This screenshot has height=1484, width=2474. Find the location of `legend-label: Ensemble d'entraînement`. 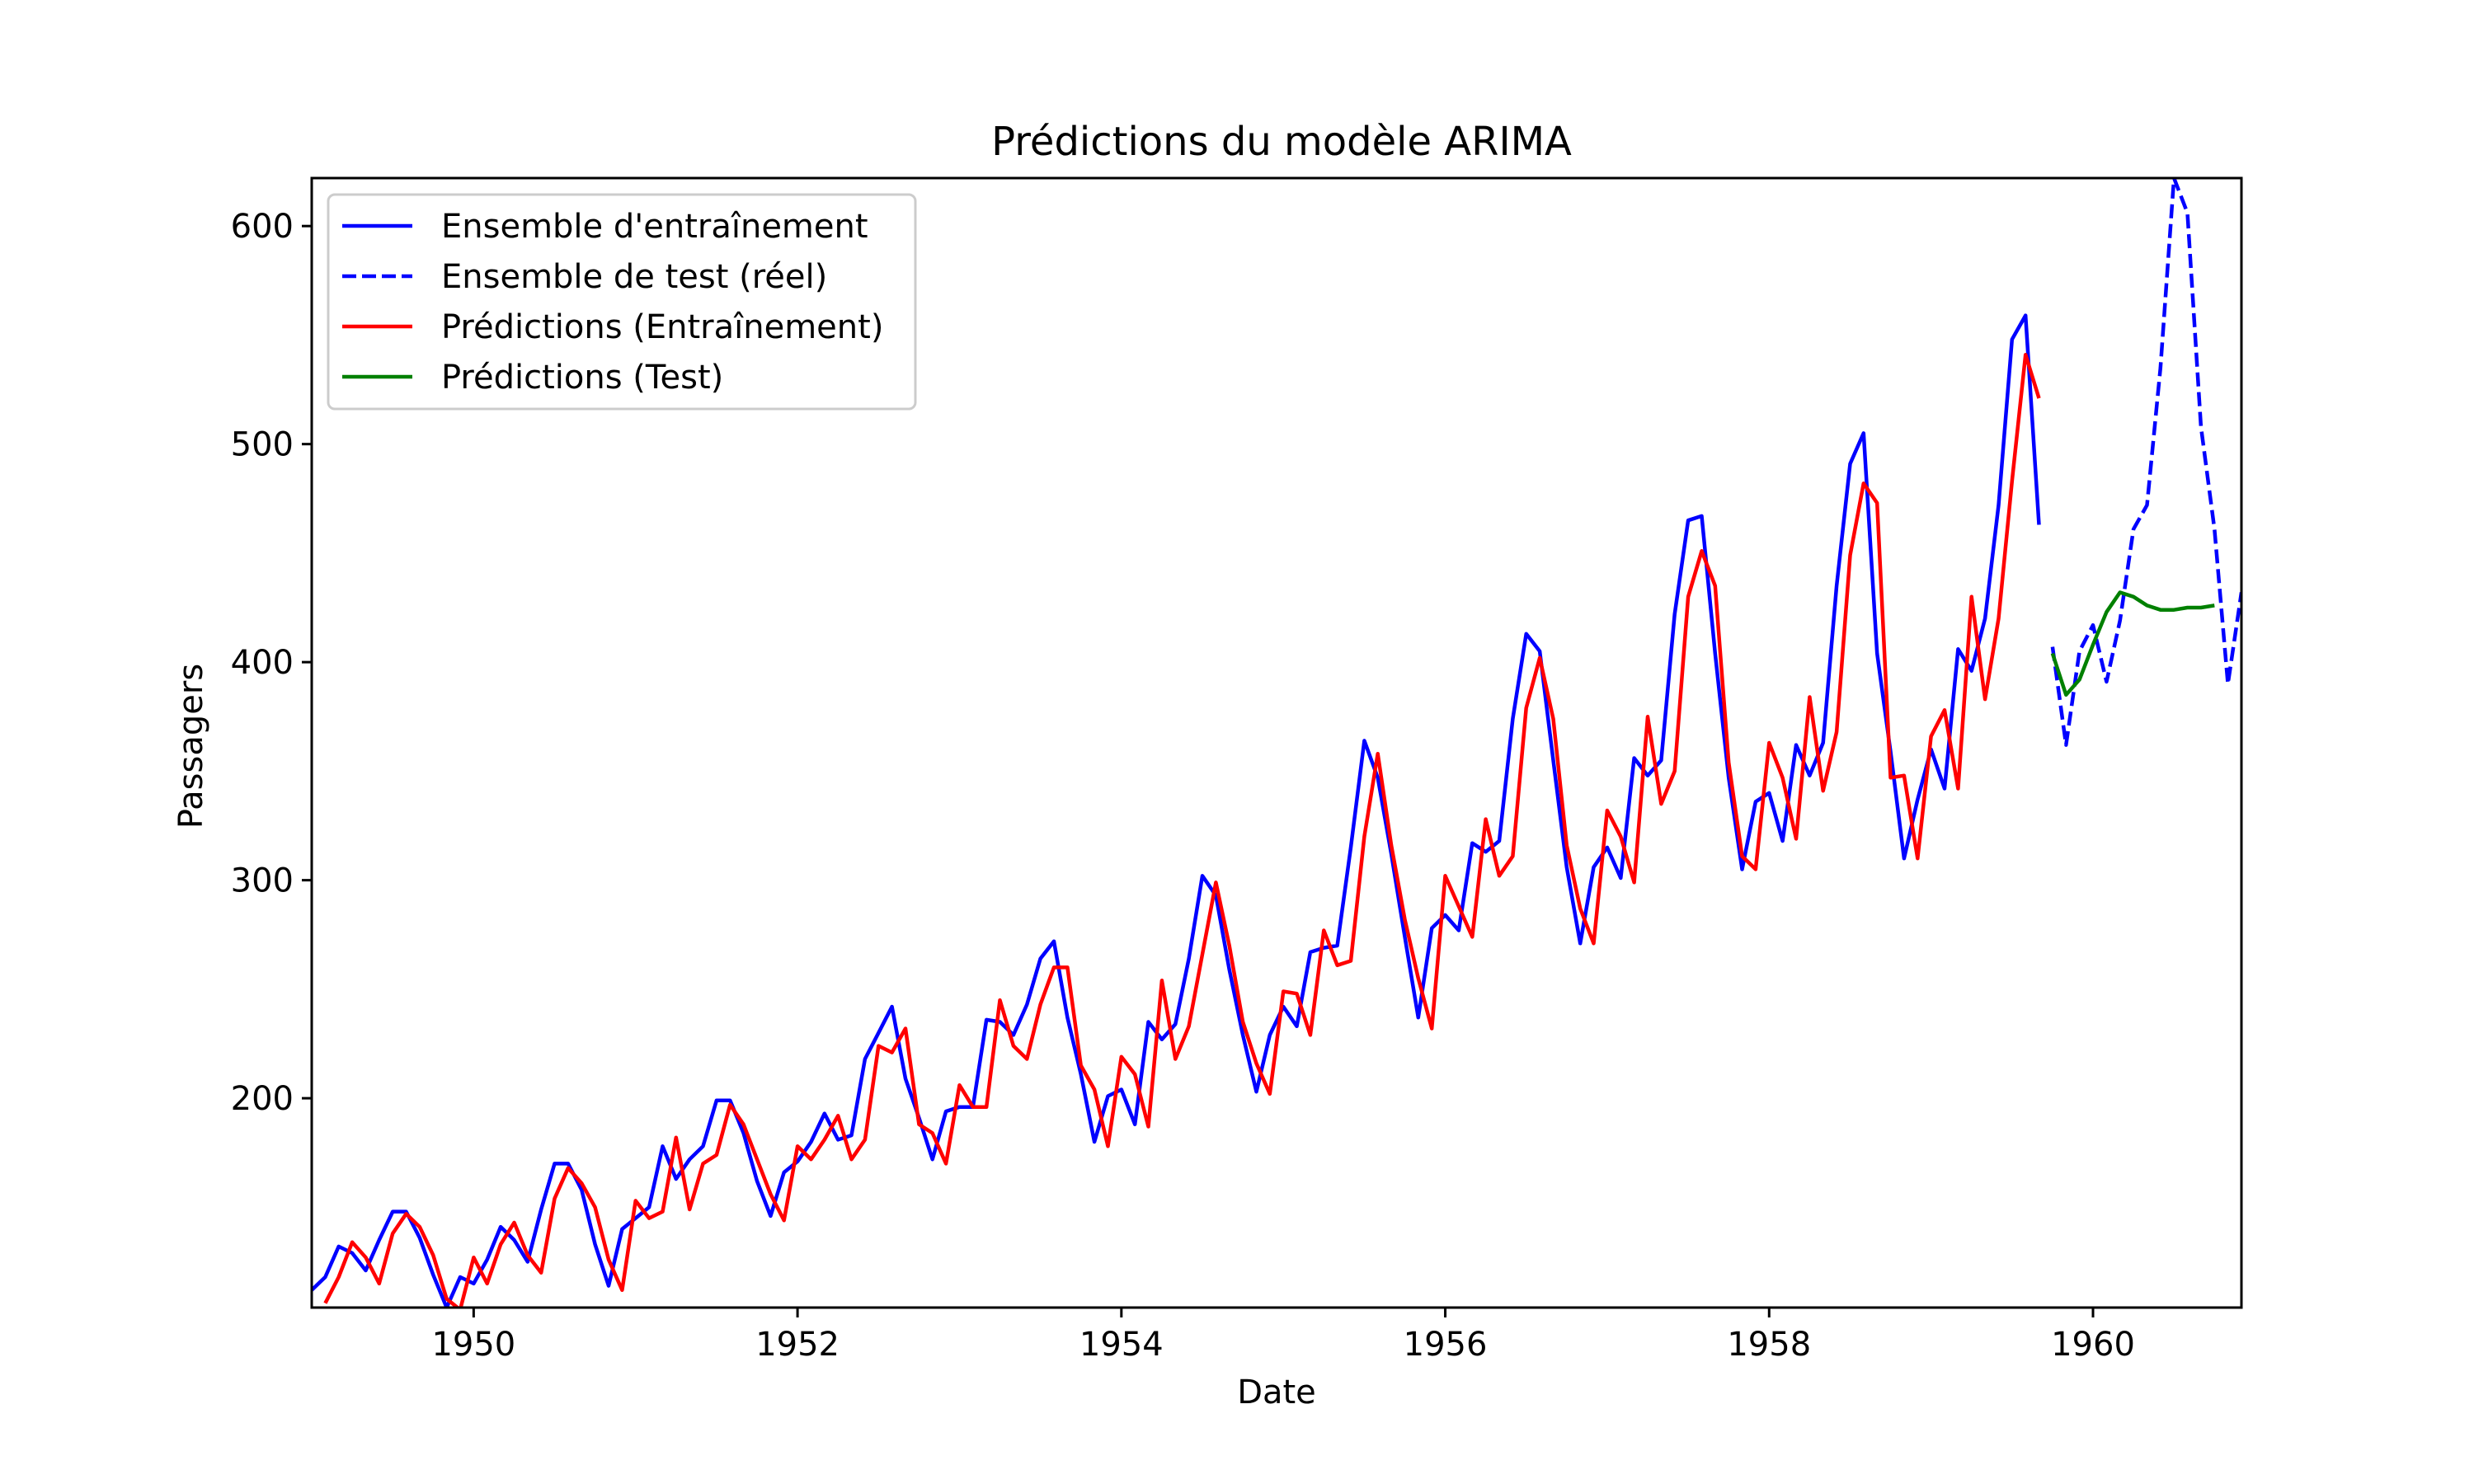

legend-label: Ensemble d'entraînement is located at coordinates (654, 227).